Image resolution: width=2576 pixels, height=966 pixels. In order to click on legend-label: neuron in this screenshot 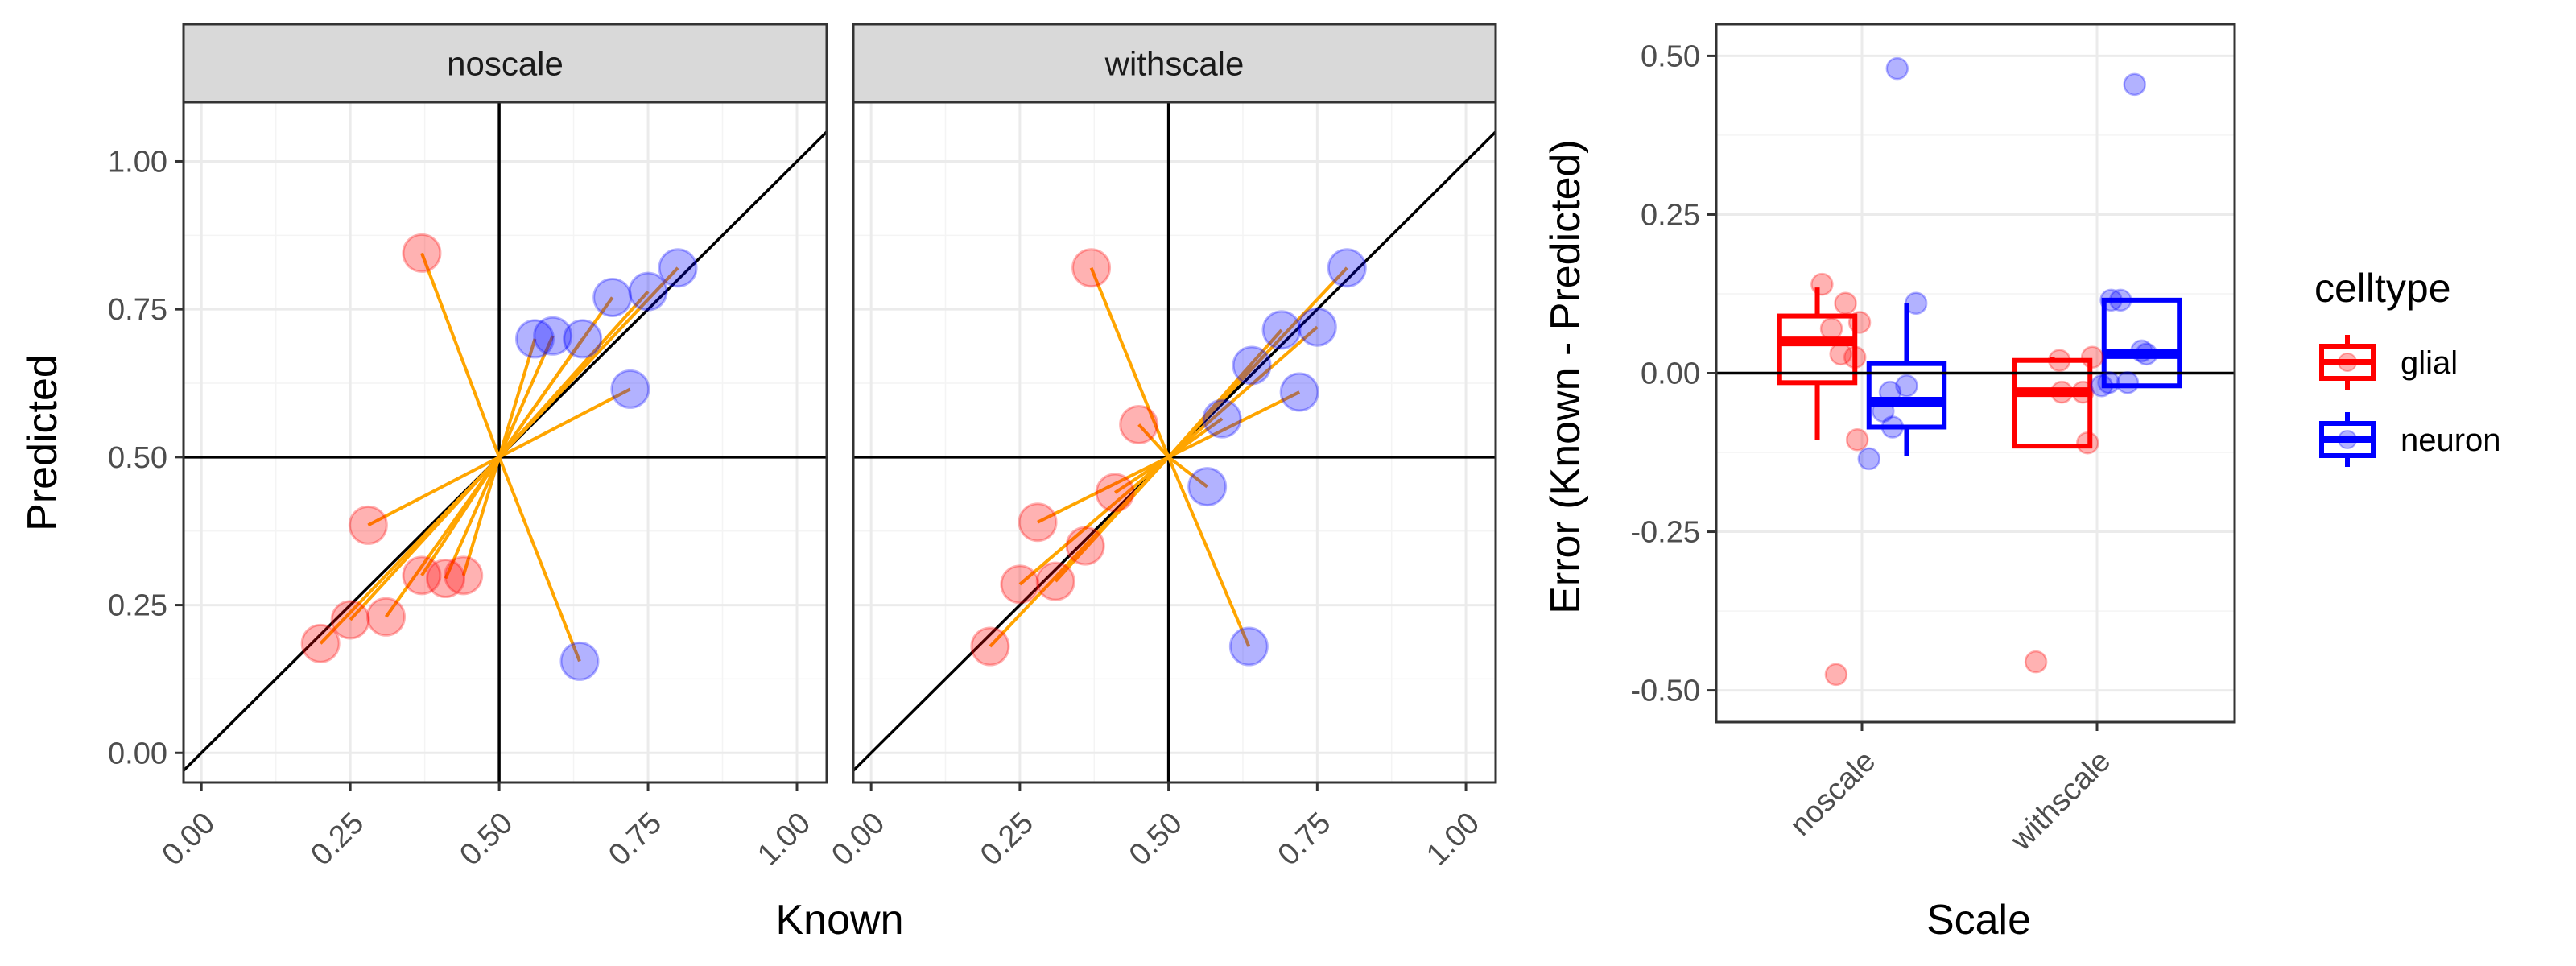, I will do `click(2451, 441)`.